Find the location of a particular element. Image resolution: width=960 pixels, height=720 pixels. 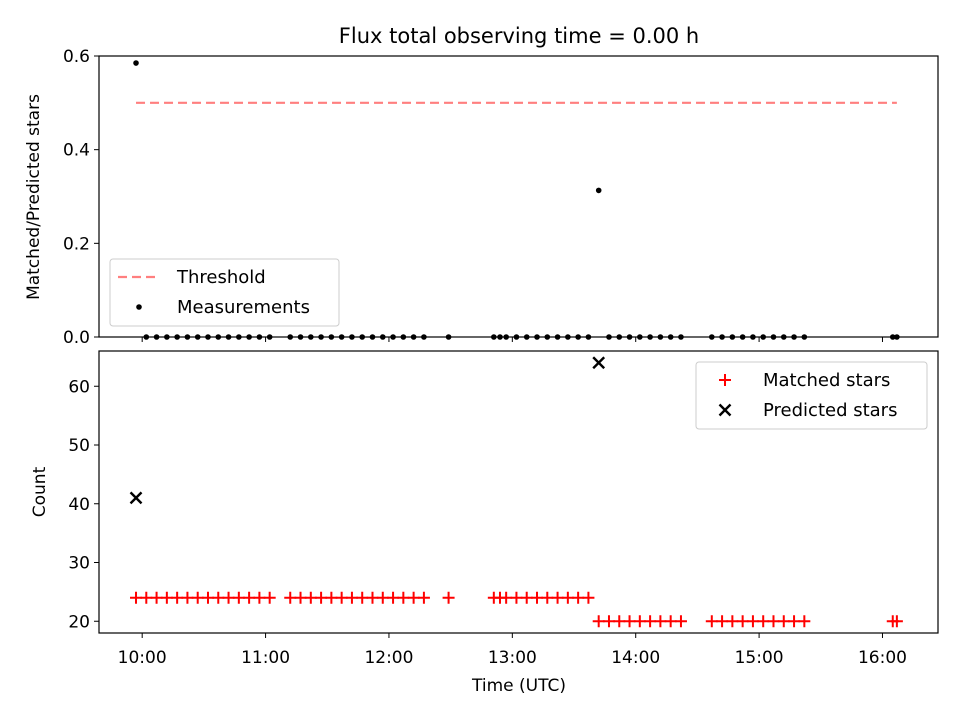

legend-measurements-swatch is located at coordinates (139, 307).